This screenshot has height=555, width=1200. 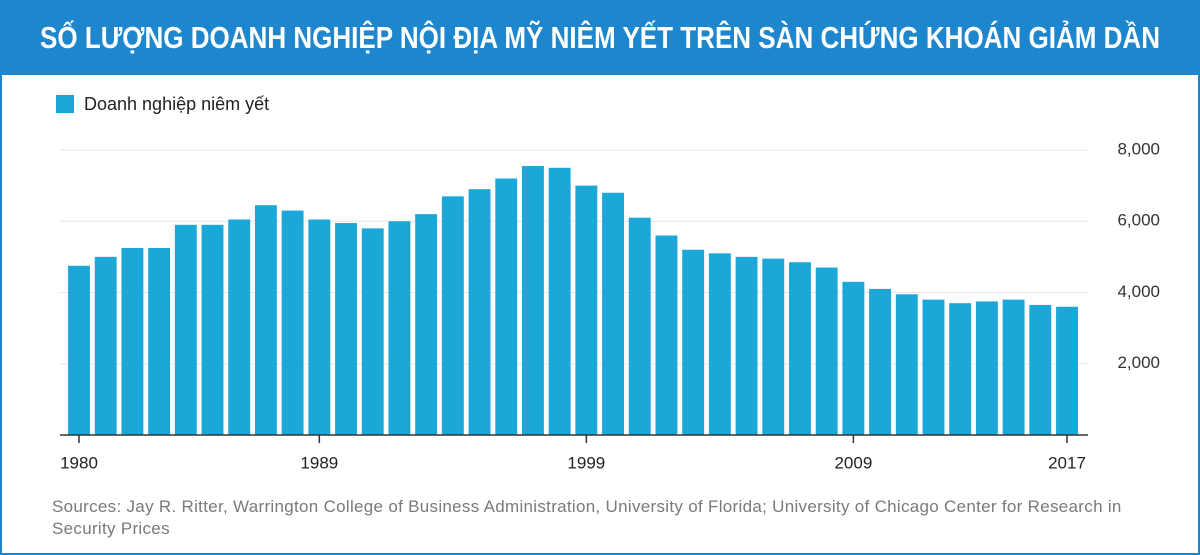 I want to click on header-band, so click(x=600, y=37).